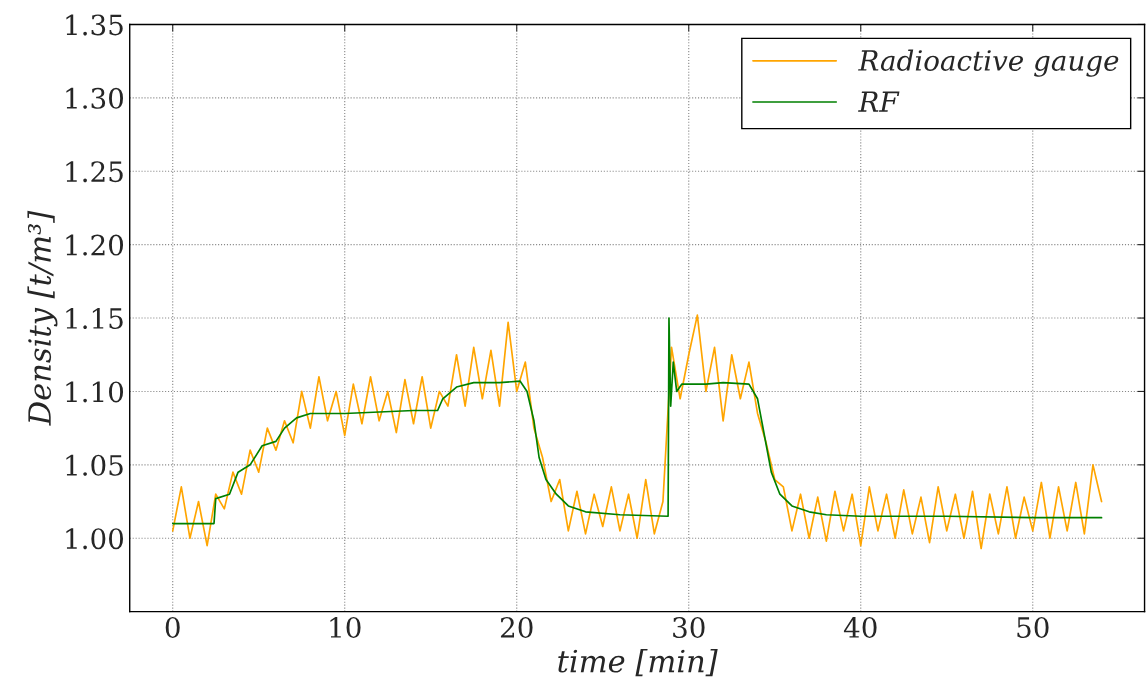  What do you see at coordinates (95, 98) in the screenshot?
I see `y-tick-label: 1.30` at bounding box center [95, 98].